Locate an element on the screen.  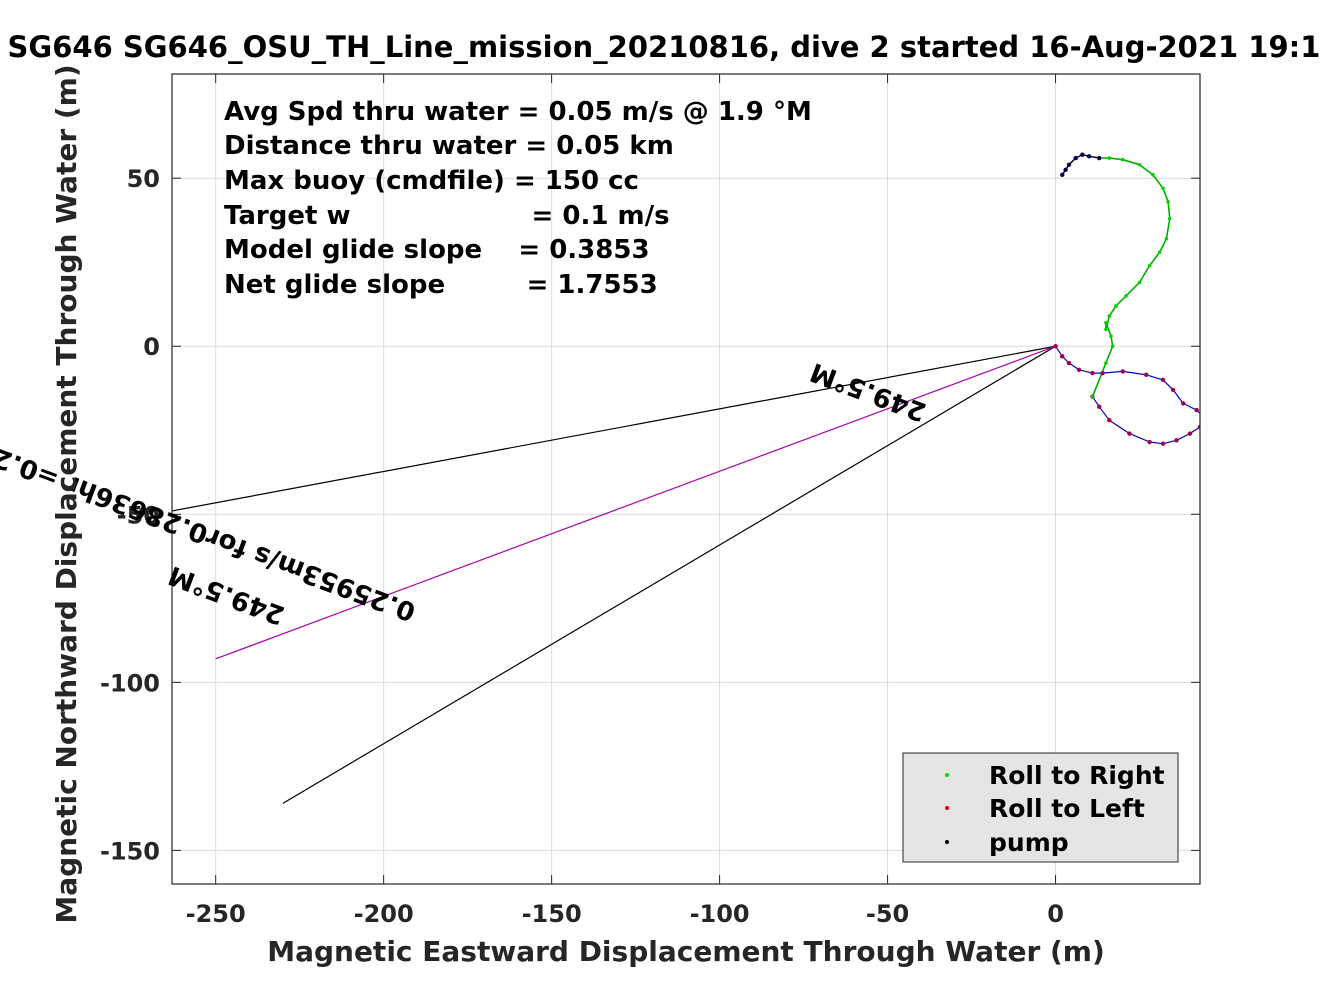
x-tick-label: -100 is located at coordinates (720, 914).